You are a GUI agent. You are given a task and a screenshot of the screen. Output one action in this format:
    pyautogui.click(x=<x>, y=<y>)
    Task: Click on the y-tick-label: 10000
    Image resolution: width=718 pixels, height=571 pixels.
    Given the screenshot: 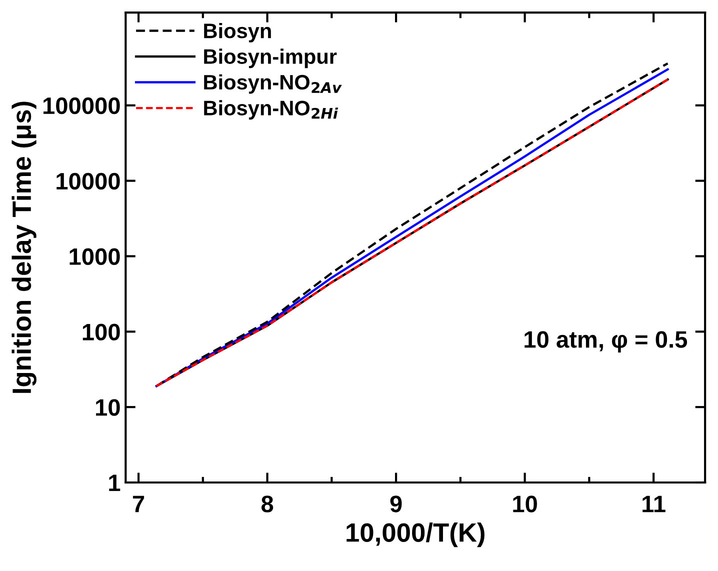 What is the action you would take?
    pyautogui.click(x=88, y=181)
    